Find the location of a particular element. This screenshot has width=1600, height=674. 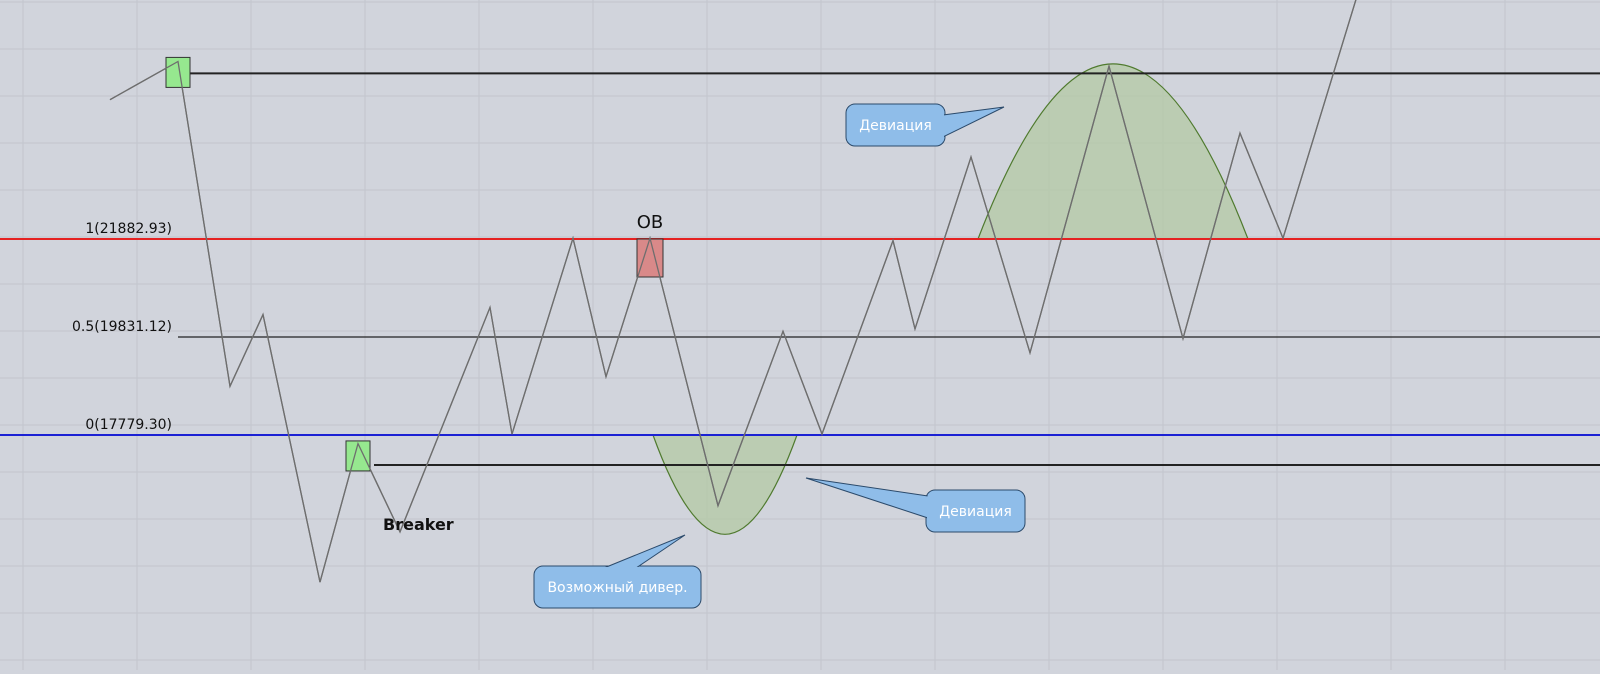

callout-upper-pointer is located at coordinates (973, 122).